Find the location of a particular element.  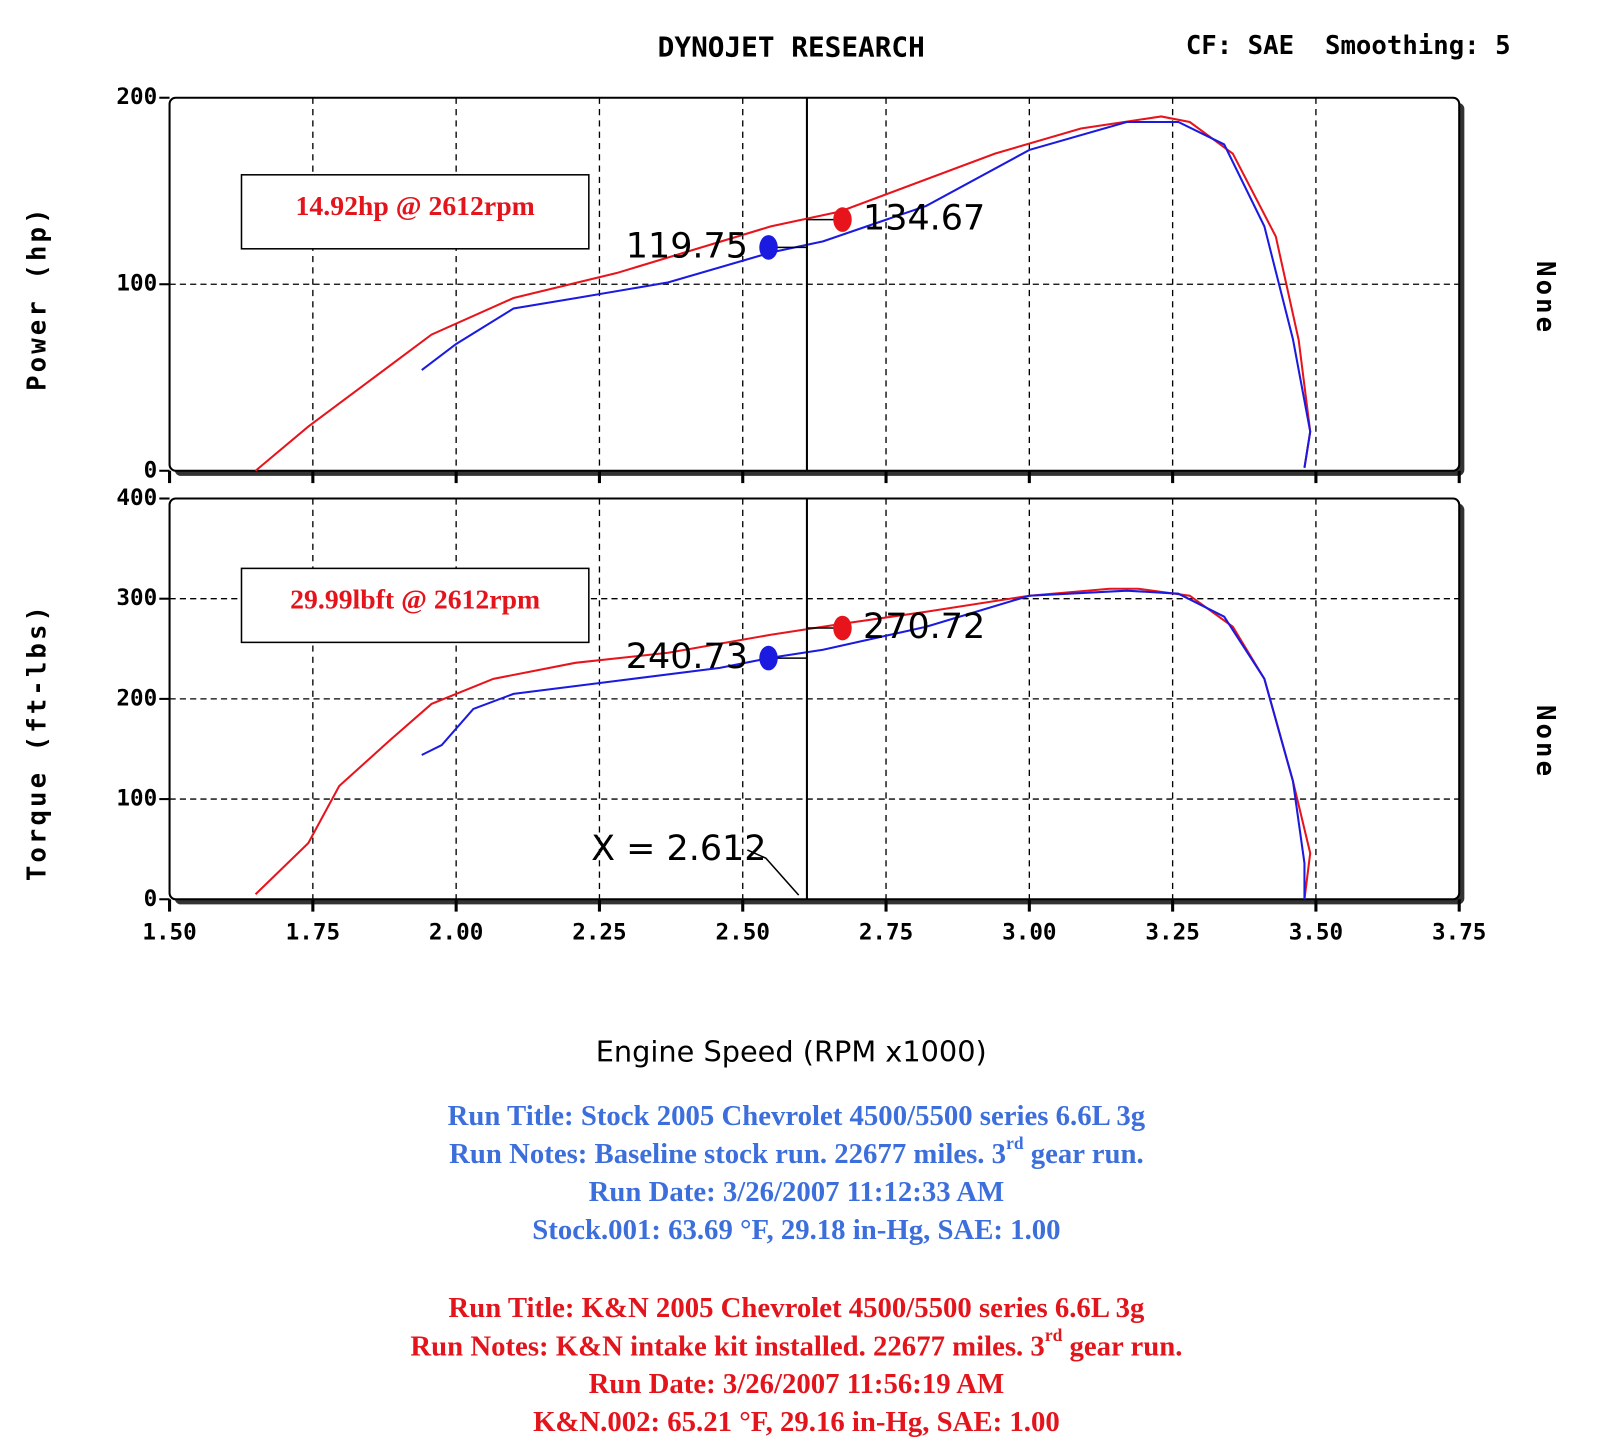

x-tick-label: 1.75 is located at coordinates (313, 933).